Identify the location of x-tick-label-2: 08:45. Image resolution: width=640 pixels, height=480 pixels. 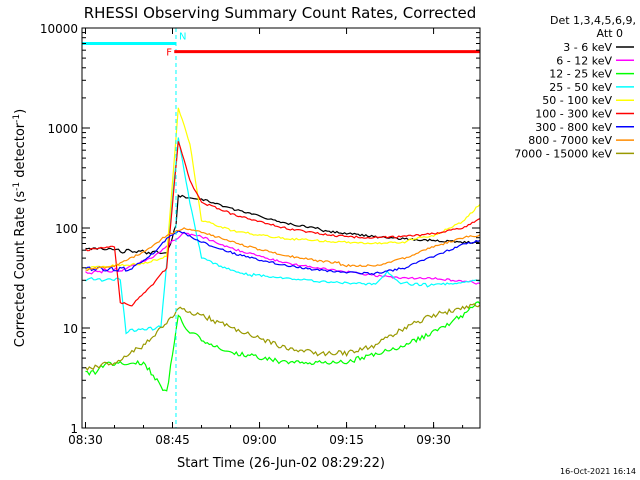
(172, 440).